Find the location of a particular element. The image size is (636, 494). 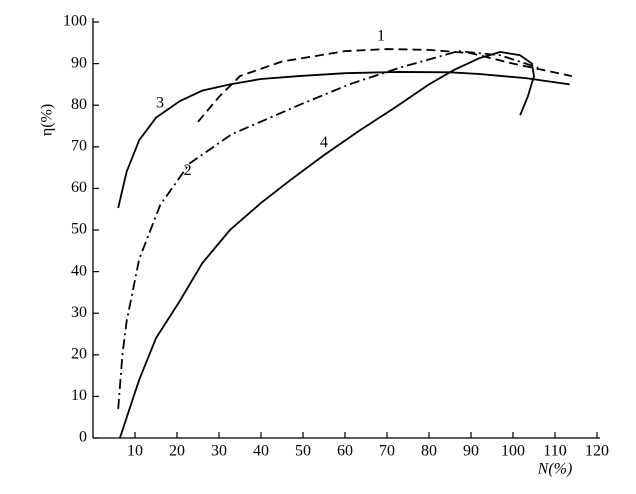

y-tick-label: 50 is located at coordinates (79, 229).